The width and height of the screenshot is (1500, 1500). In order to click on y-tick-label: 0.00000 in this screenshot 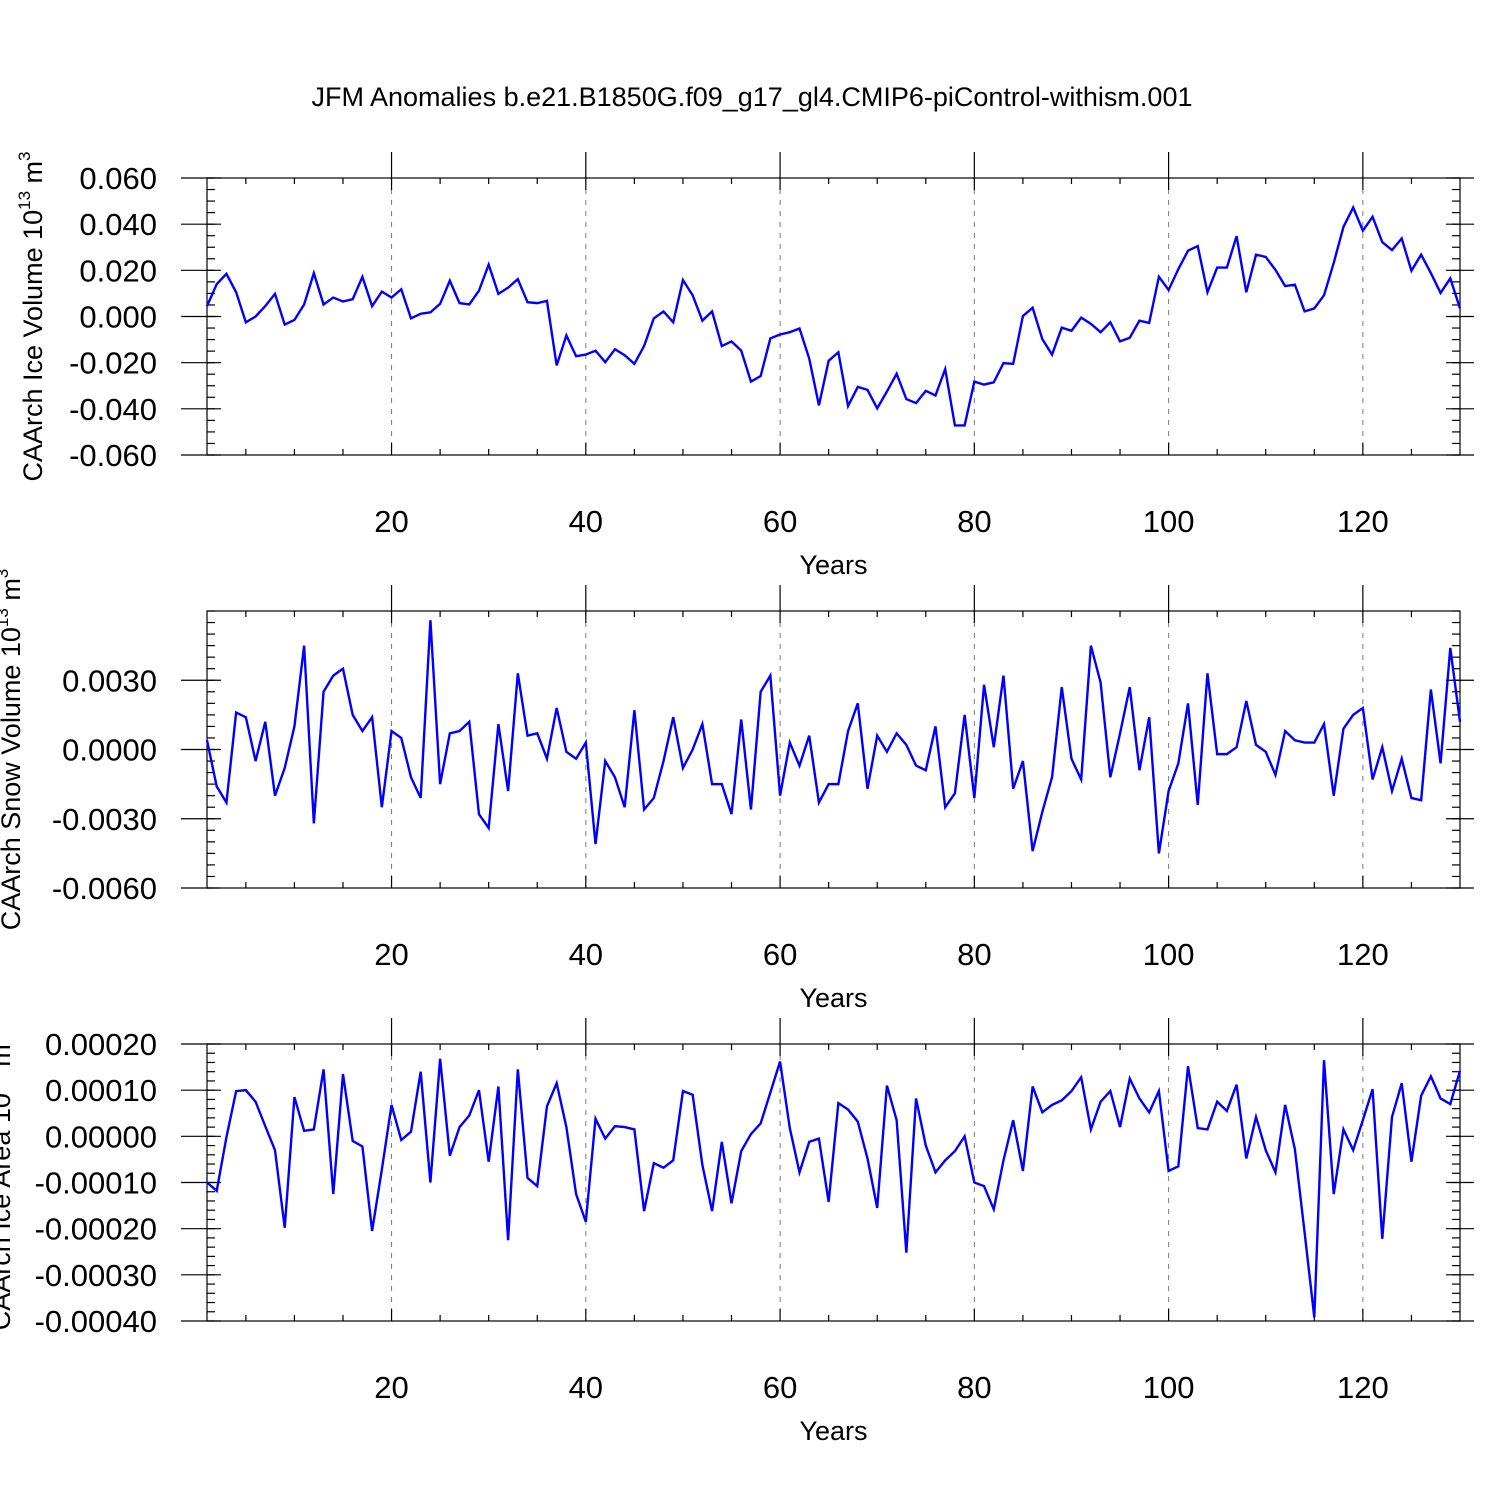, I will do `click(101, 1136)`.